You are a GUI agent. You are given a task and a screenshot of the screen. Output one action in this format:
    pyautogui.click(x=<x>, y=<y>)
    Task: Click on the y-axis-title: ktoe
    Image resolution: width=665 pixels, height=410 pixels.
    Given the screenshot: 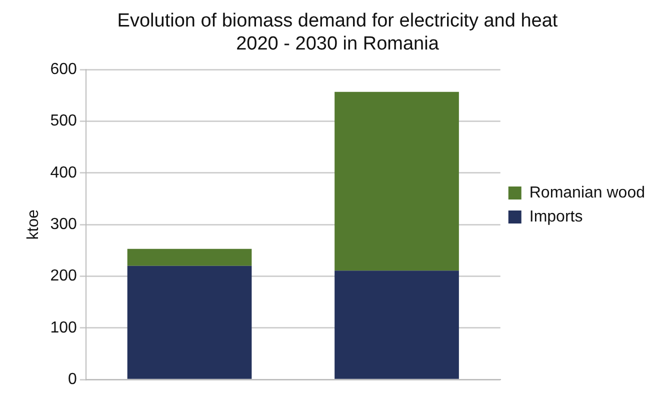 What is the action you would take?
    pyautogui.click(x=33, y=224)
    